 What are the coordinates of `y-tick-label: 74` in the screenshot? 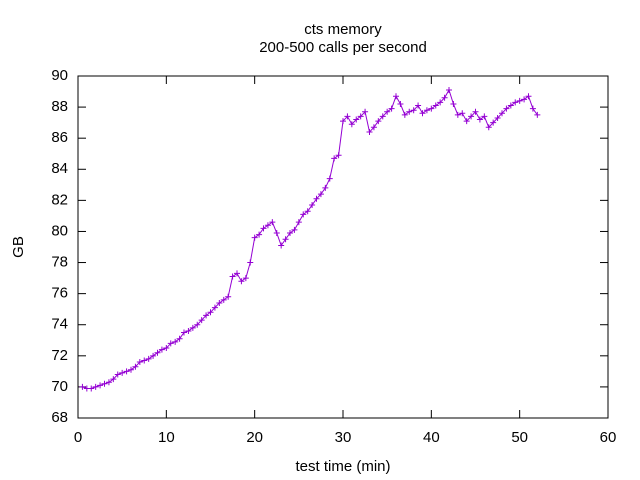 It's located at (59, 324).